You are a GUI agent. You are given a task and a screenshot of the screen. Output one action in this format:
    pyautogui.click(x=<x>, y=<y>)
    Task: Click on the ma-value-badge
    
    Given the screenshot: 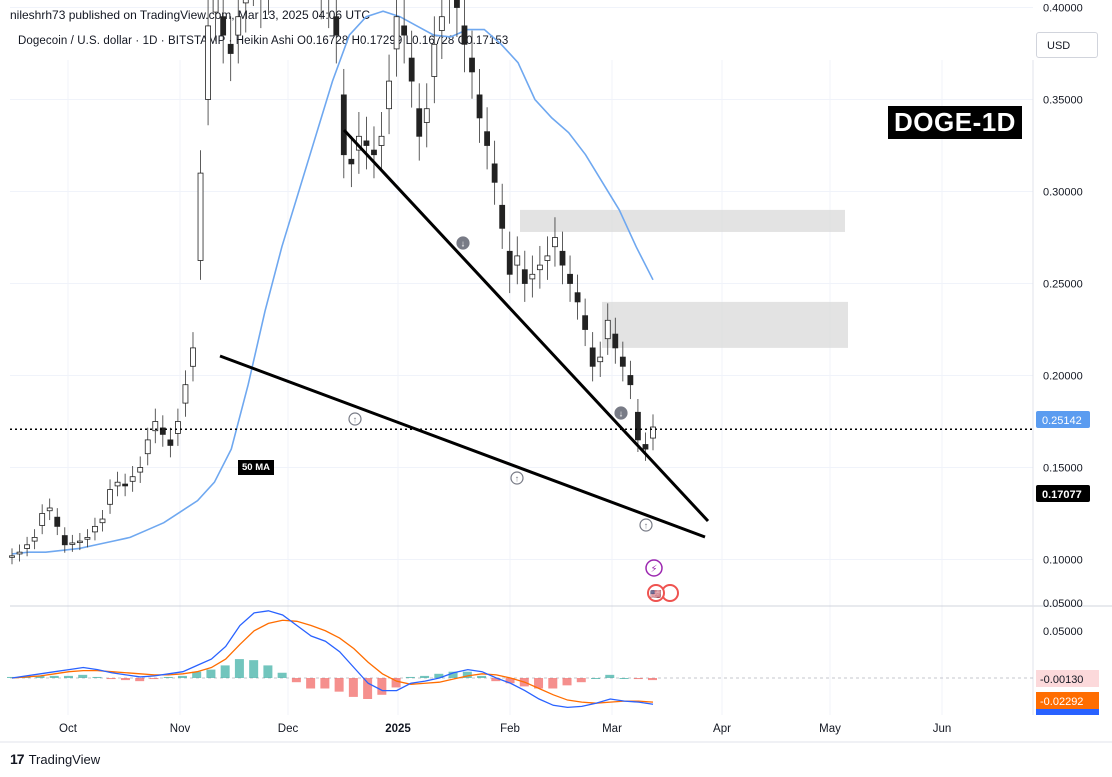 What is the action you would take?
    pyautogui.click(x=1063, y=419)
    